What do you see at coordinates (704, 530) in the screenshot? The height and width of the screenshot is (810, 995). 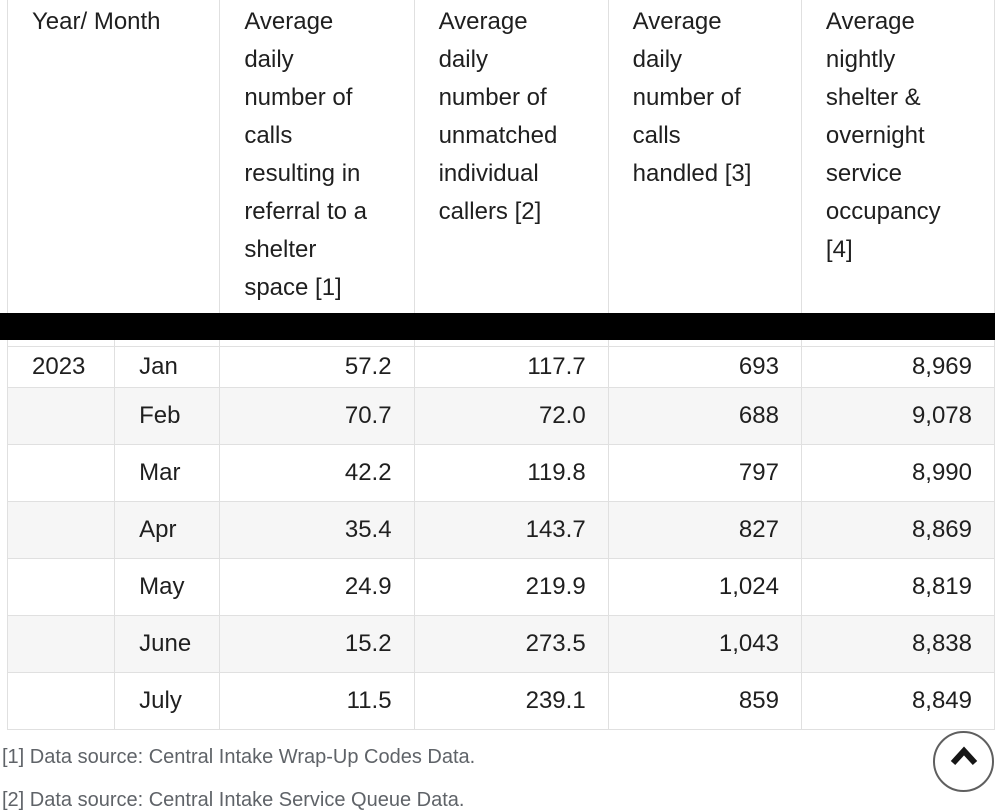 I see `handled-cell: 827` at bounding box center [704, 530].